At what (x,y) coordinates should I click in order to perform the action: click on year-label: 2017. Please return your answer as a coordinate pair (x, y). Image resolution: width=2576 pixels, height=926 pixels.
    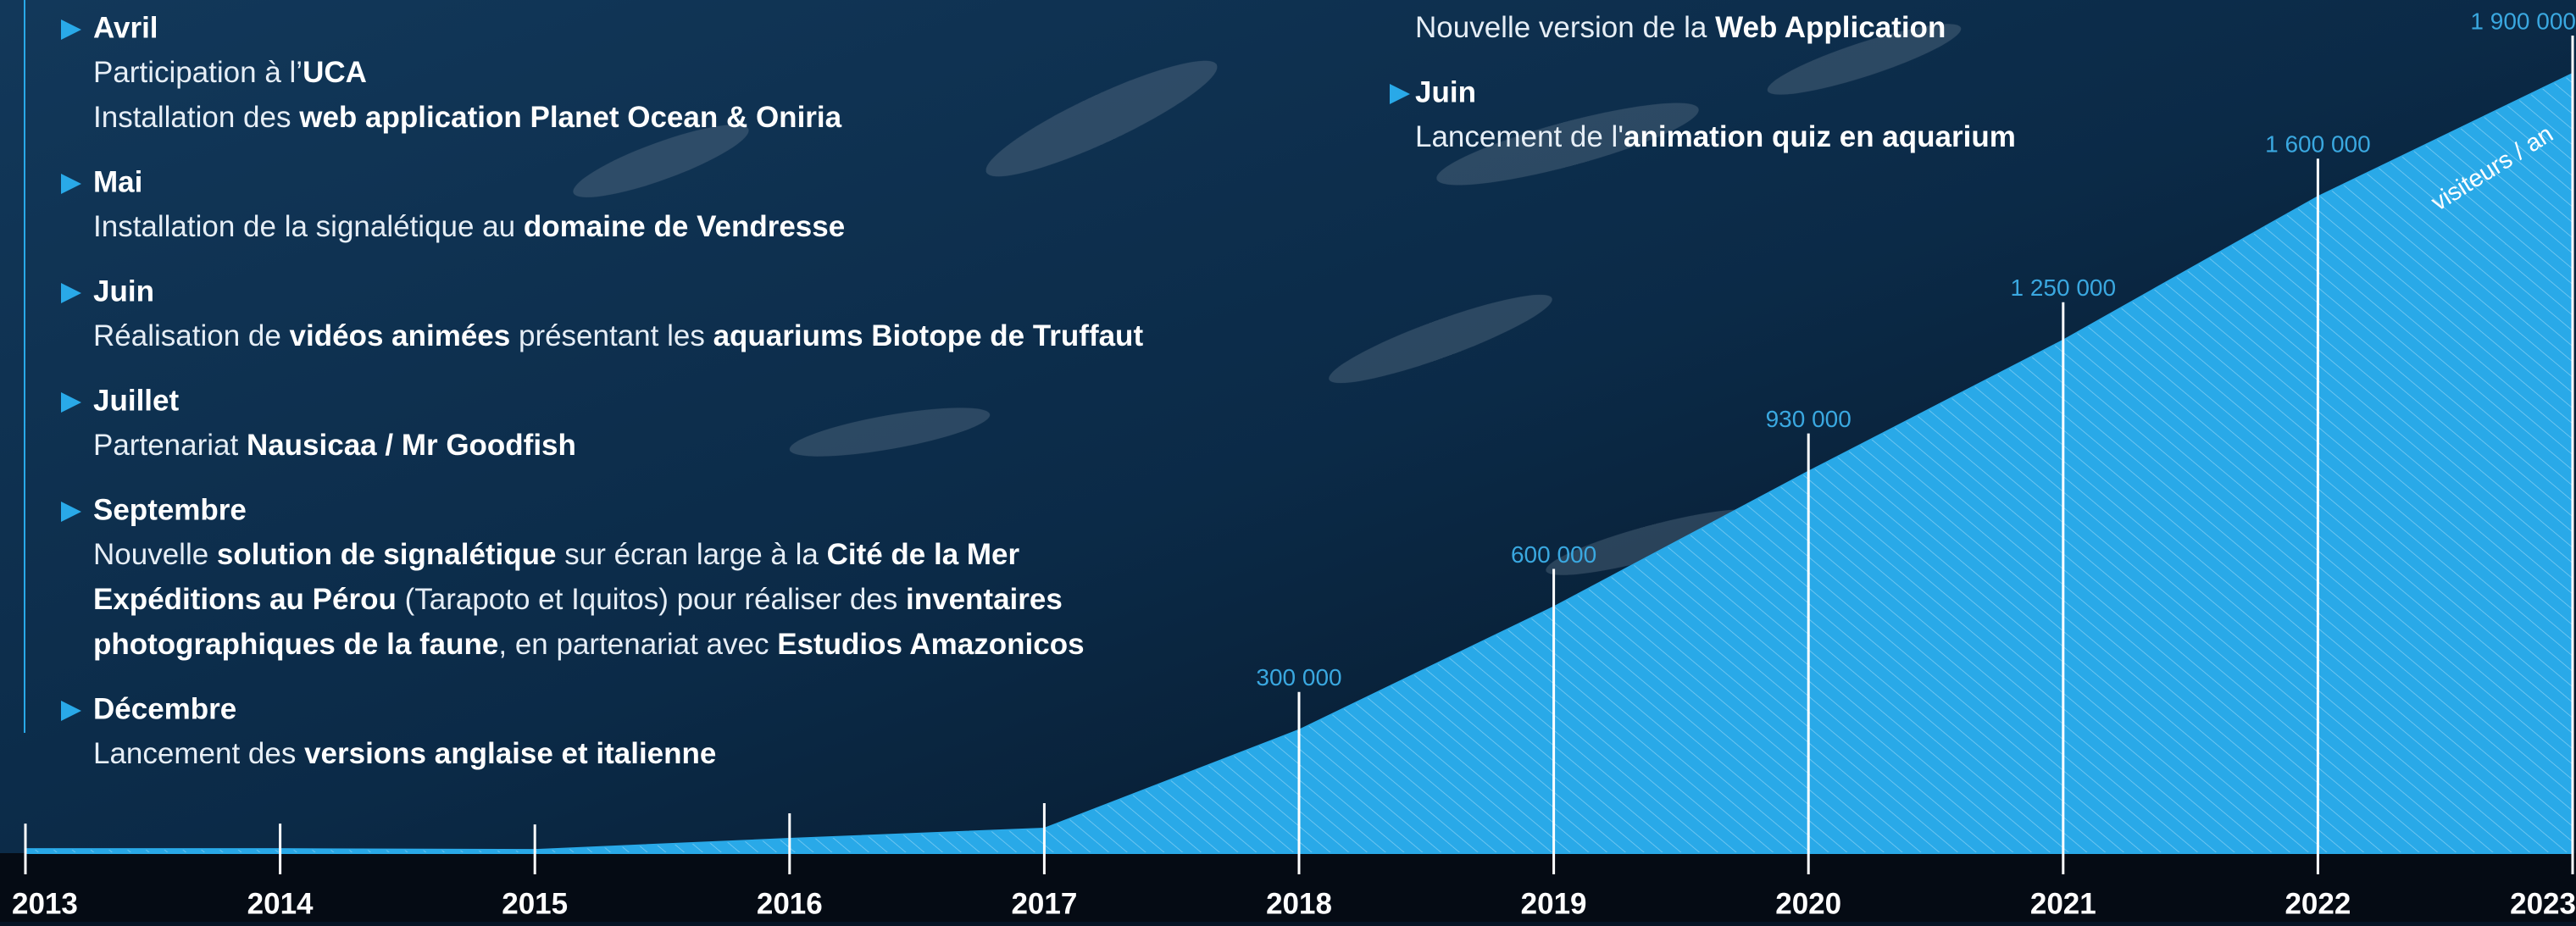
    Looking at the image, I should click on (1044, 903).